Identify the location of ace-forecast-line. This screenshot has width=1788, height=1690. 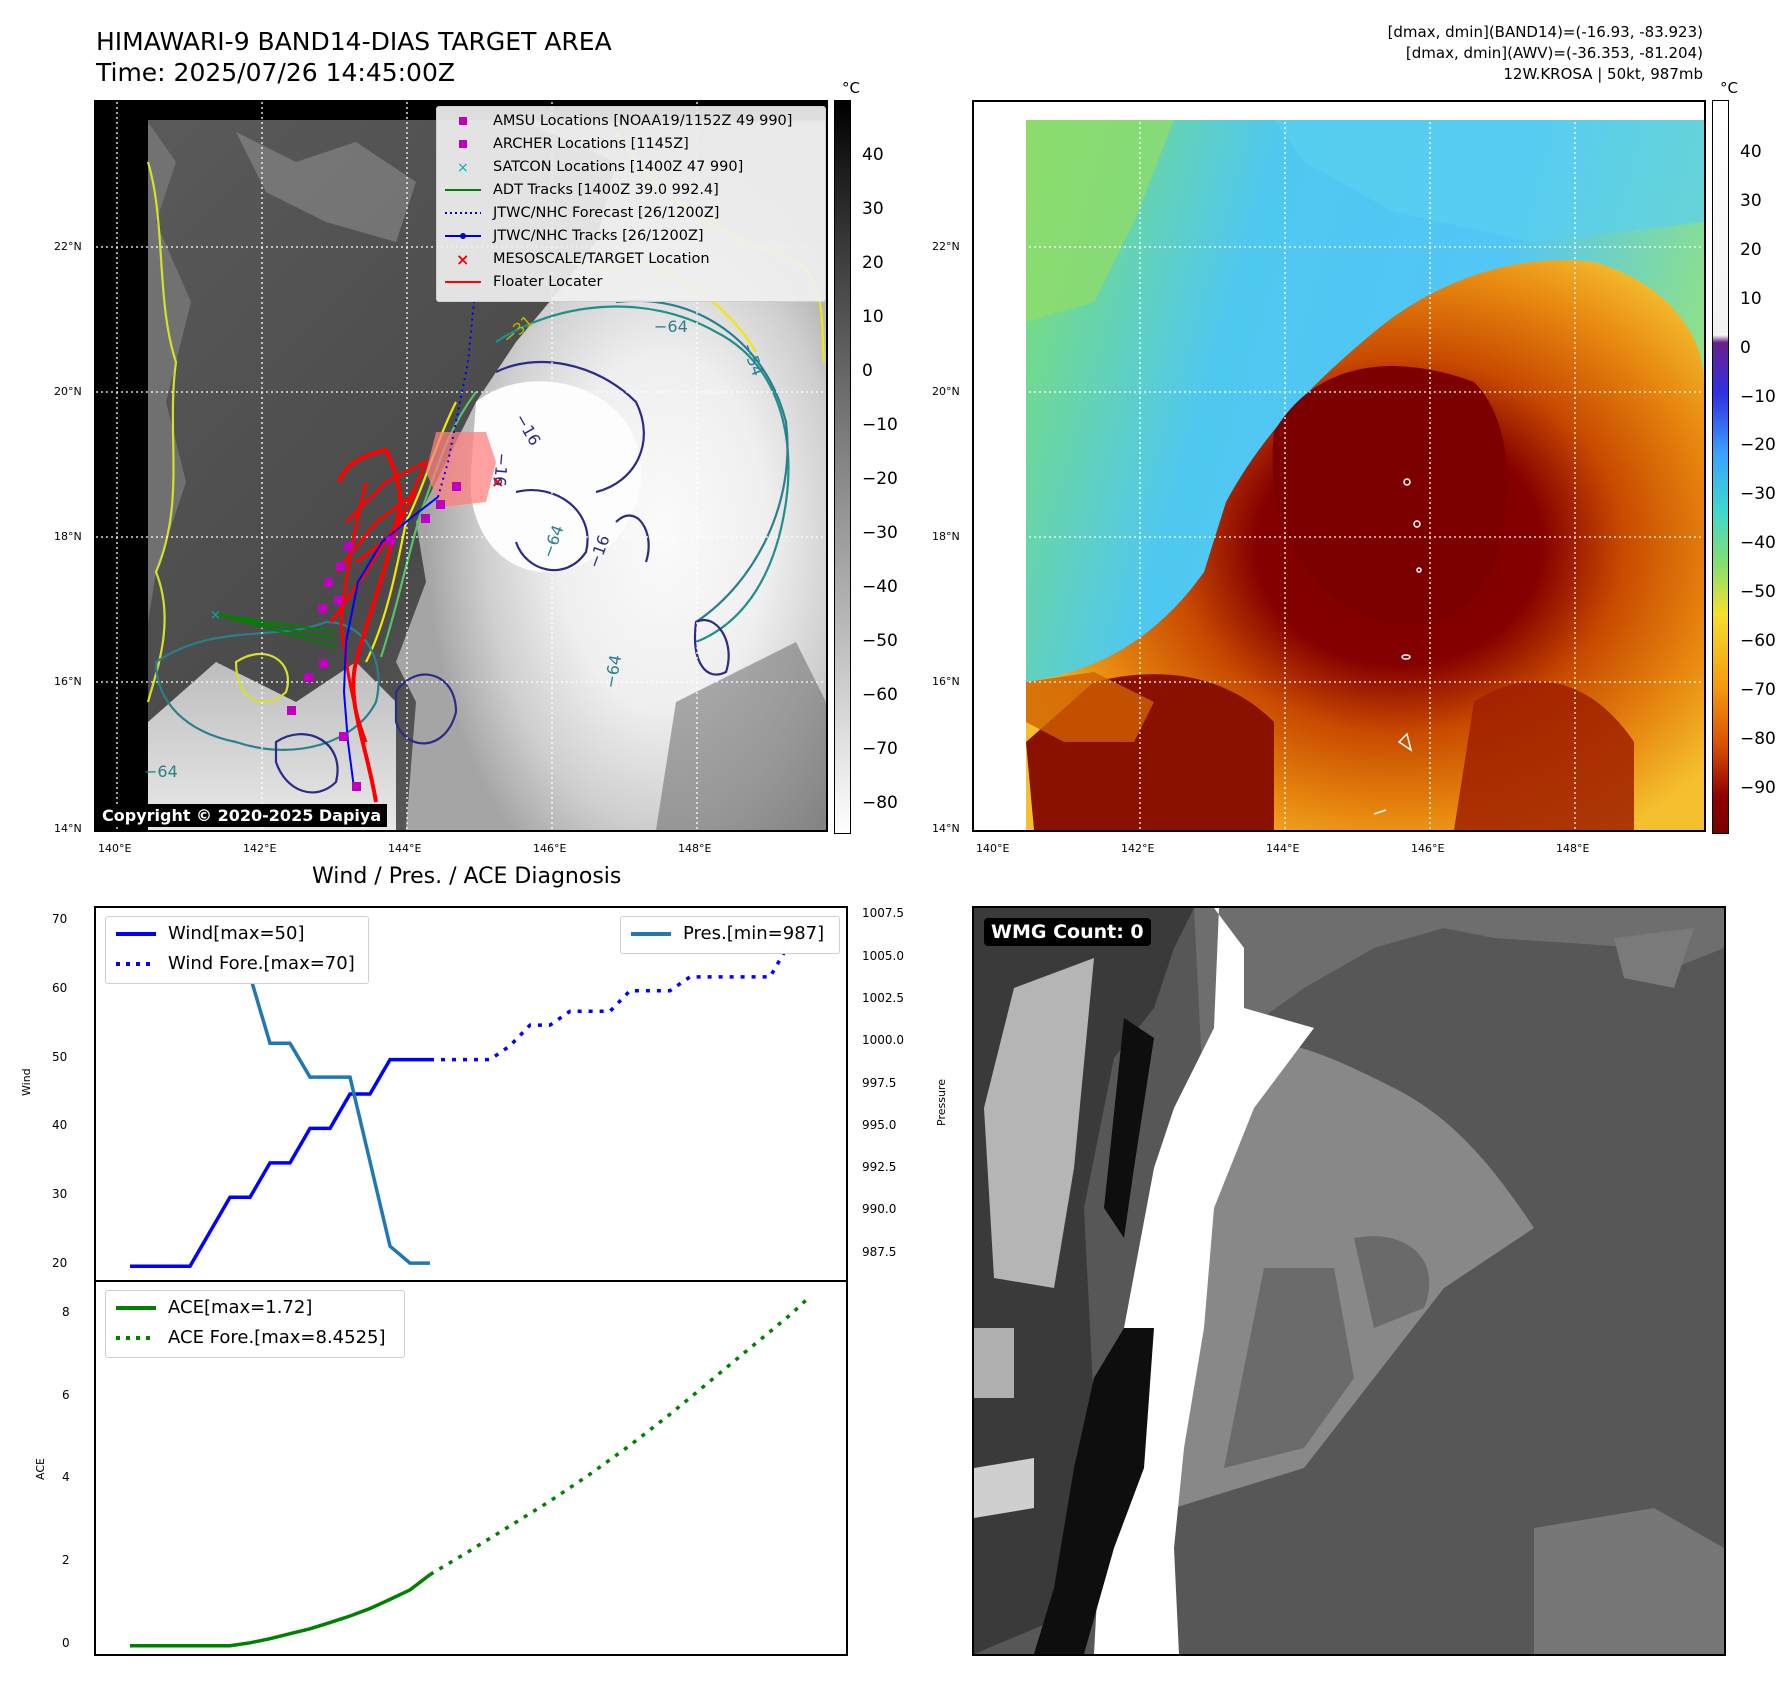
(620, 1436).